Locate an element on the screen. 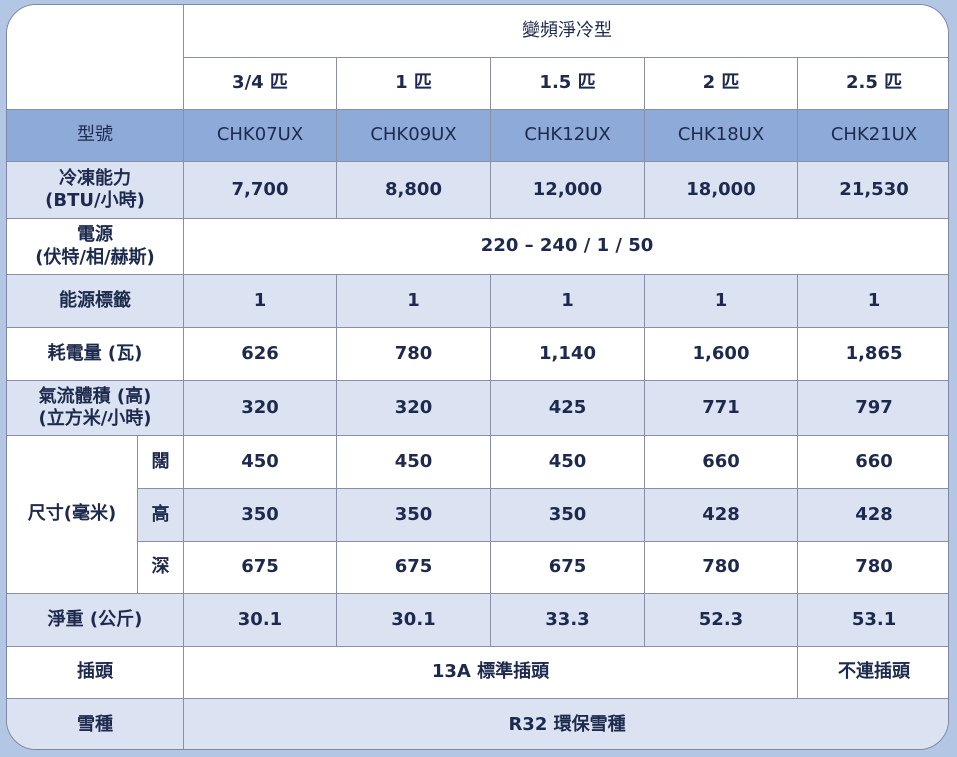 This screenshot has width=957, height=757. value-cell: 771 is located at coordinates (721, 408).